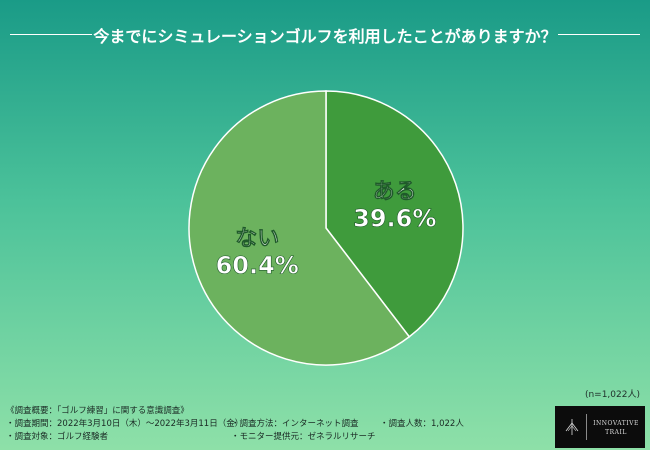 This screenshot has width=650, height=450. Describe the element at coordinates (395, 192) in the screenshot. I see `slice-label-1: ある` at that location.